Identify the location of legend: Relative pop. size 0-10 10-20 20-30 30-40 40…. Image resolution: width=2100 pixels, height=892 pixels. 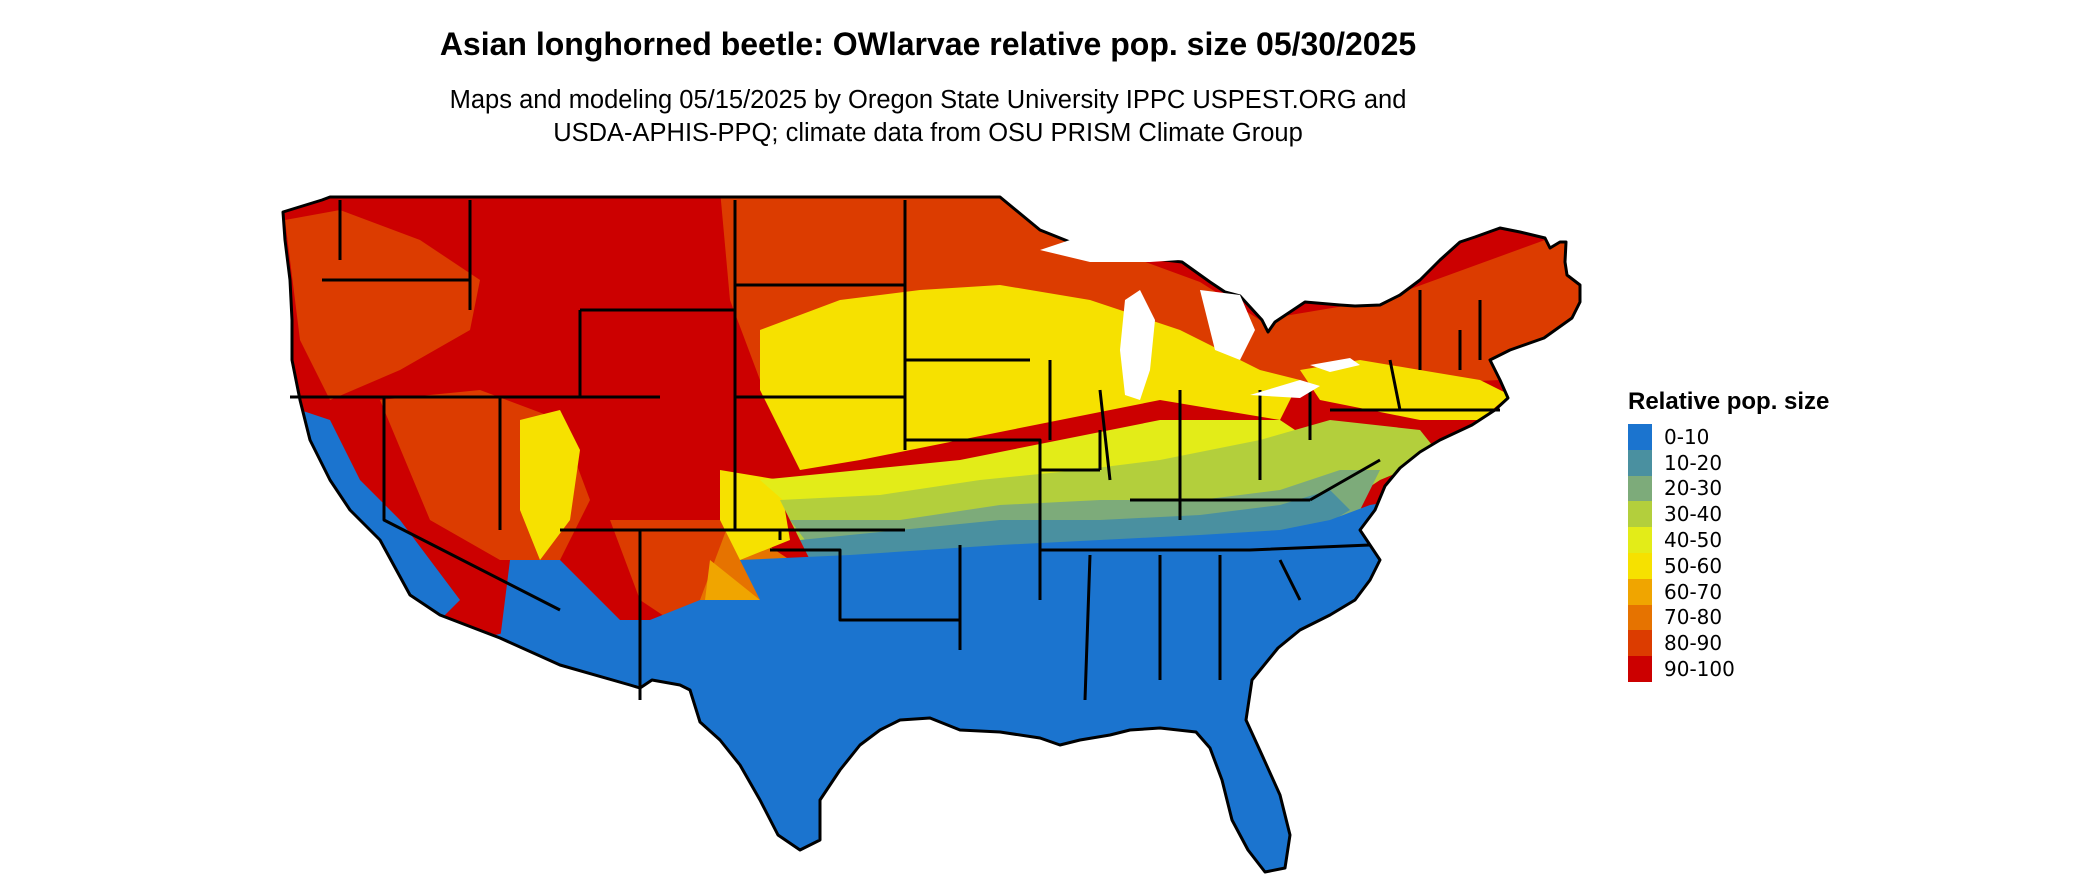
(1728, 535).